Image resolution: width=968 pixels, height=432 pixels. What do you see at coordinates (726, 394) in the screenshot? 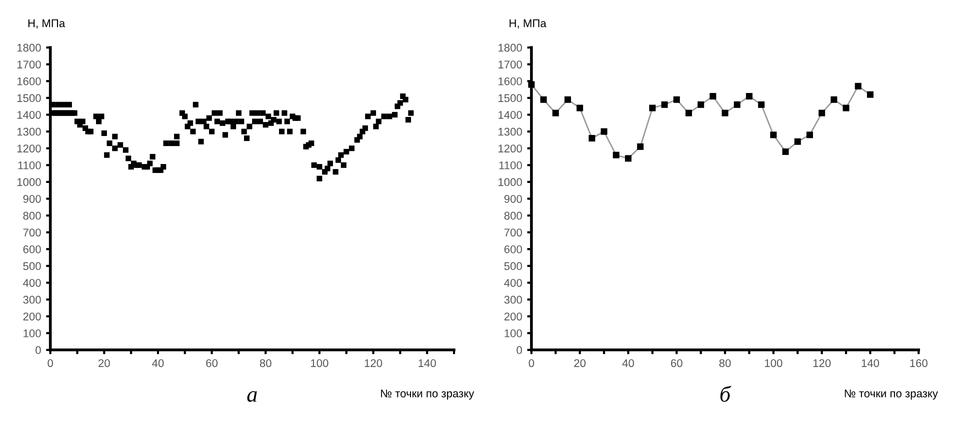
I see `text: б` at bounding box center [726, 394].